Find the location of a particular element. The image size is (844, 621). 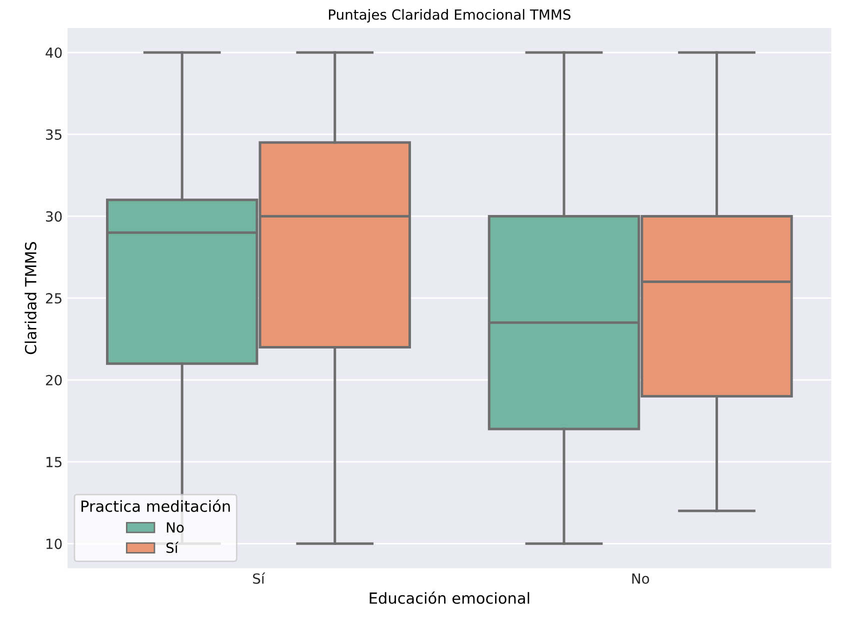

y-tick-label: 15 is located at coordinates (54, 462).